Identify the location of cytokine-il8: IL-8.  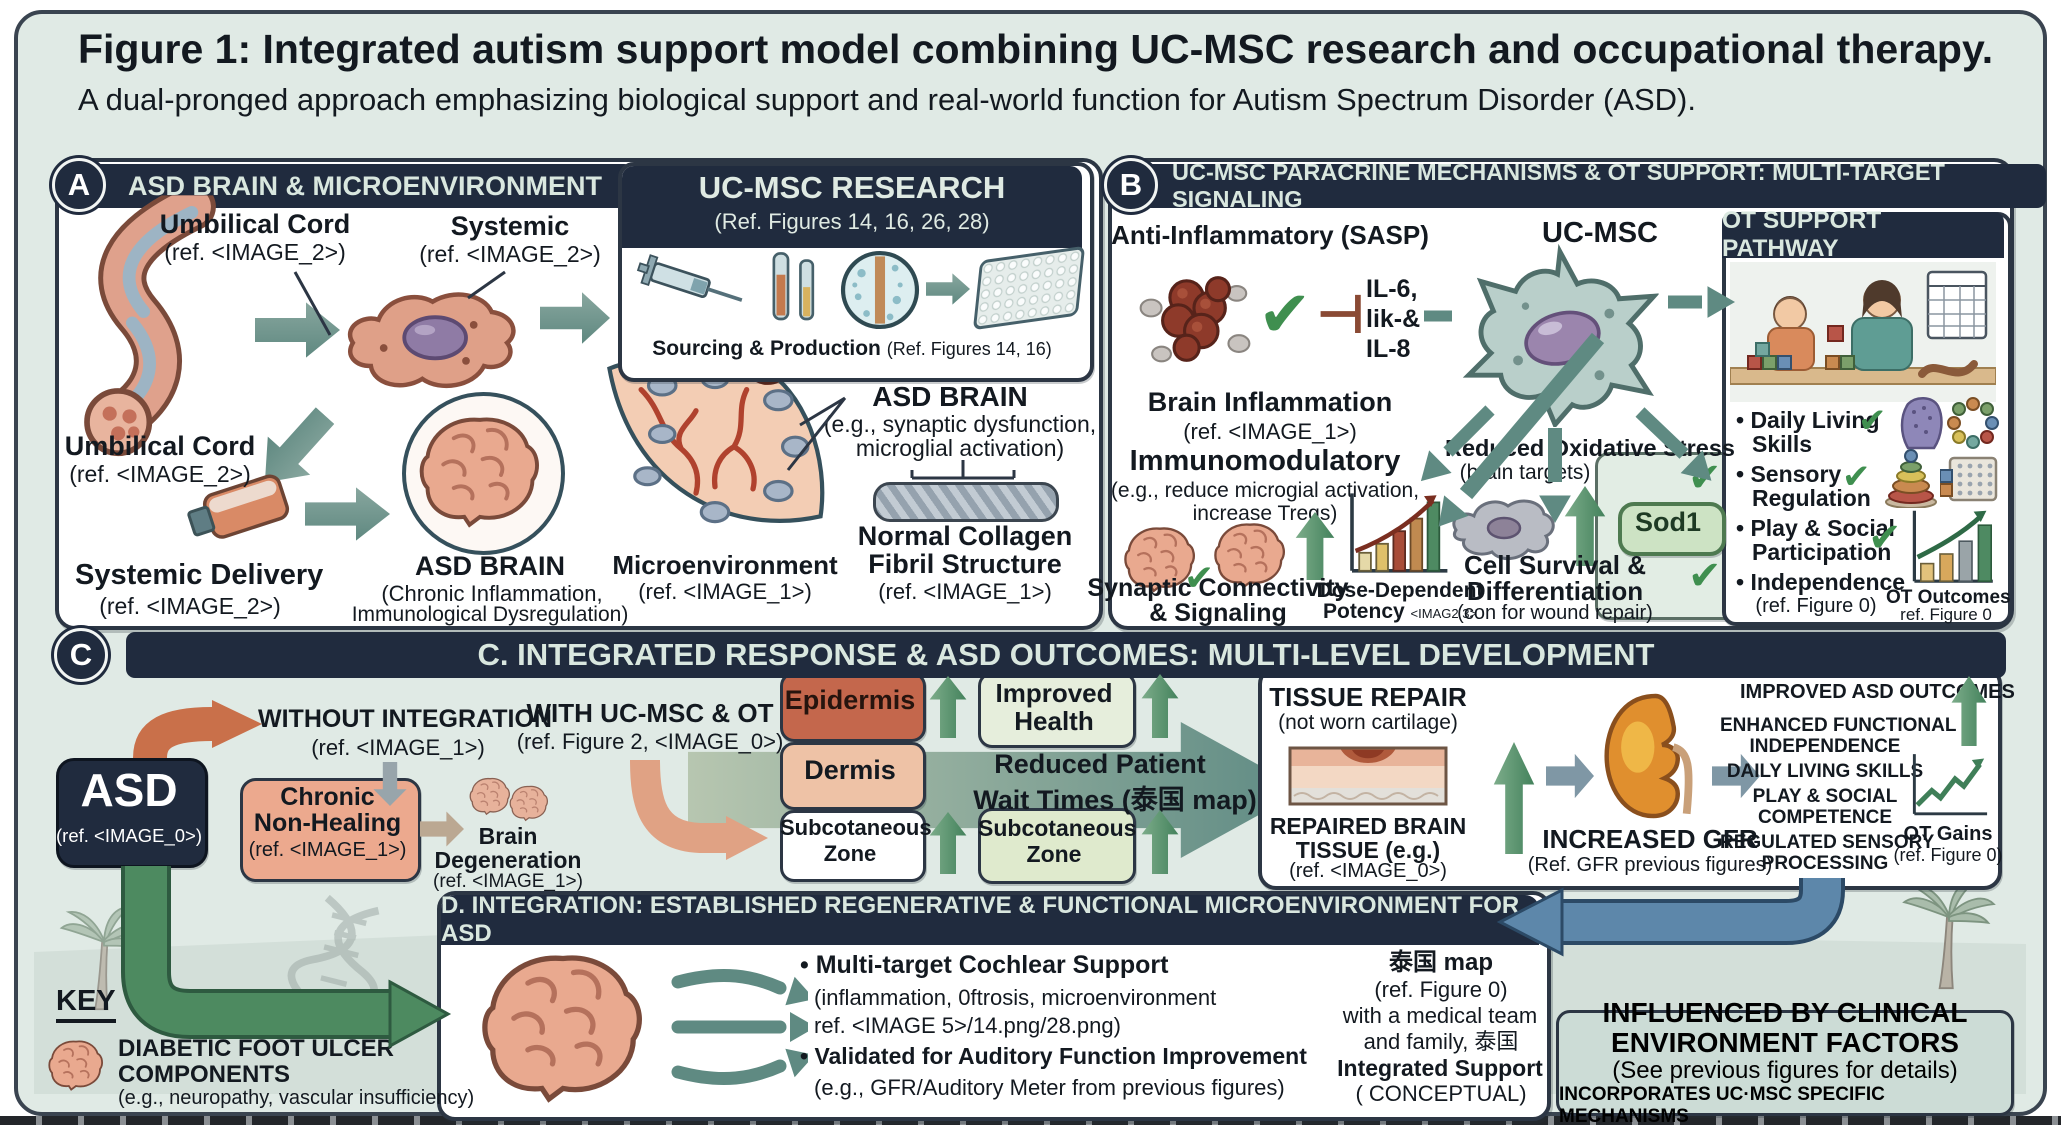
(1388, 349).